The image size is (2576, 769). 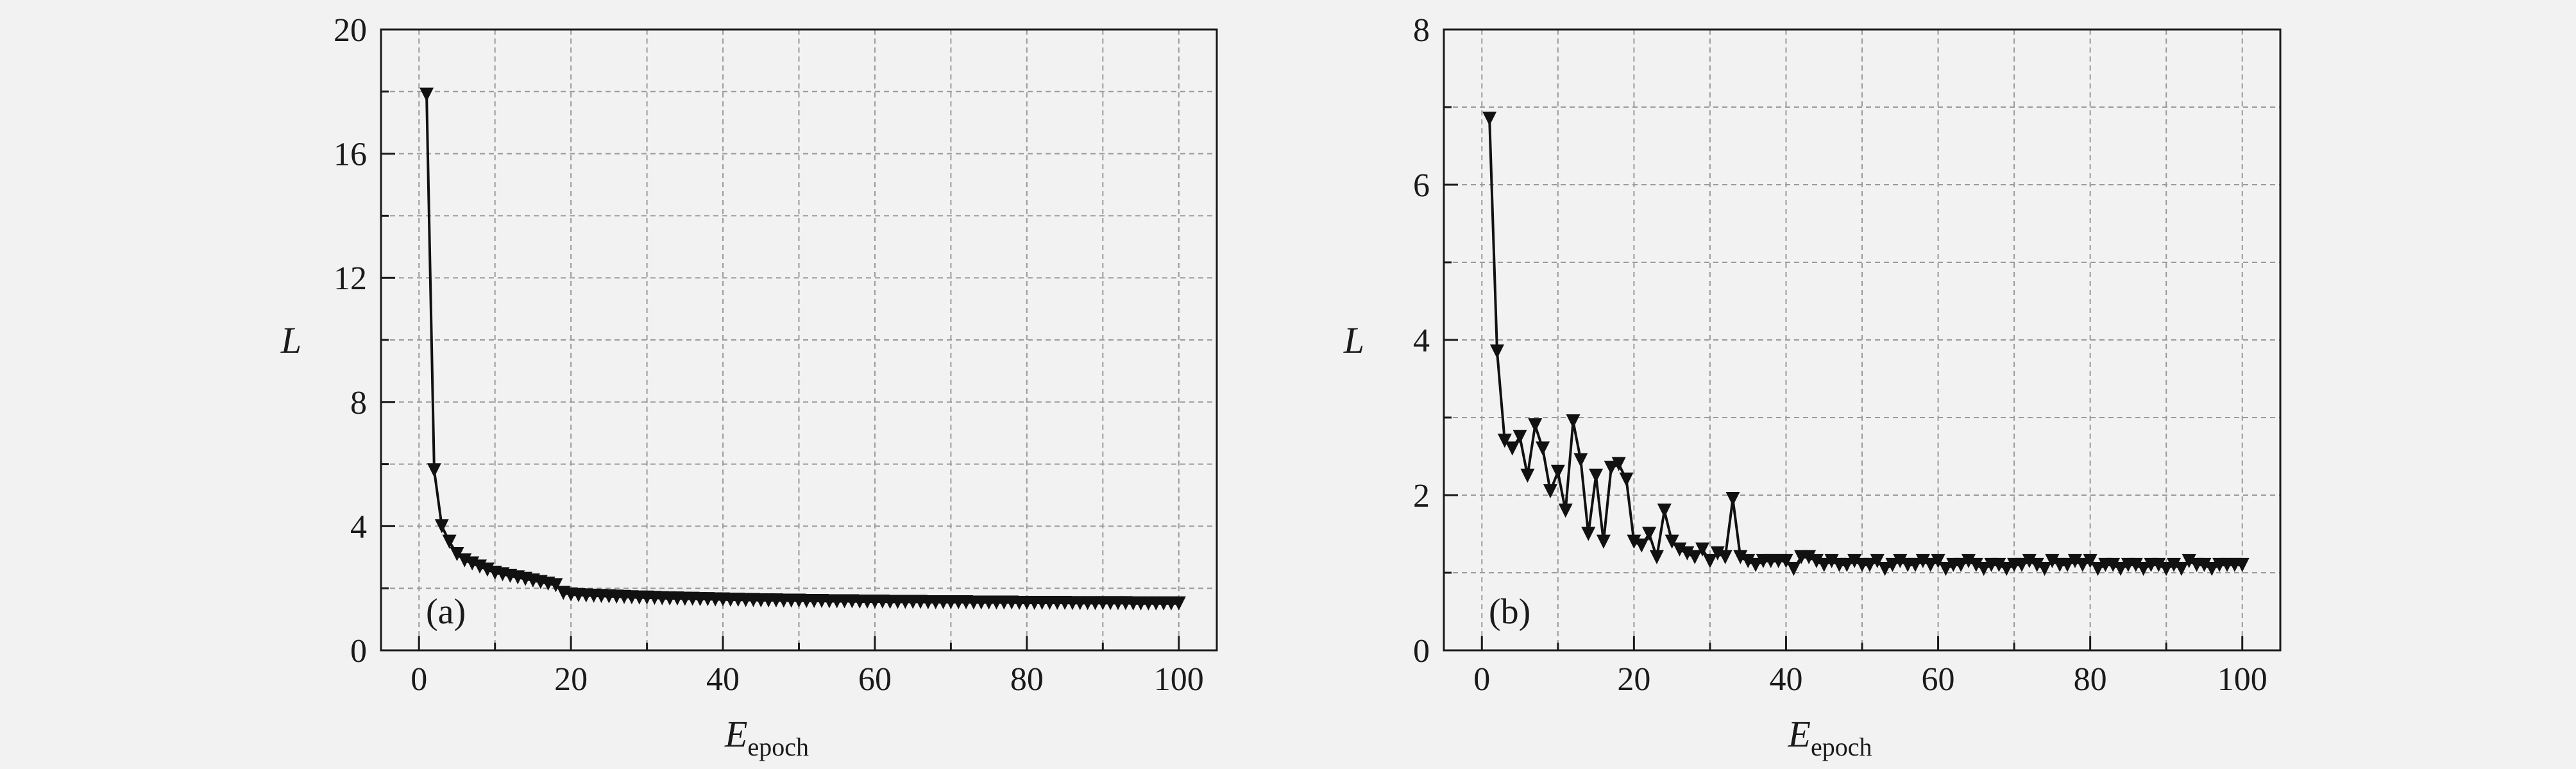 What do you see at coordinates (350, 278) in the screenshot?
I see `y-tick-label: 12` at bounding box center [350, 278].